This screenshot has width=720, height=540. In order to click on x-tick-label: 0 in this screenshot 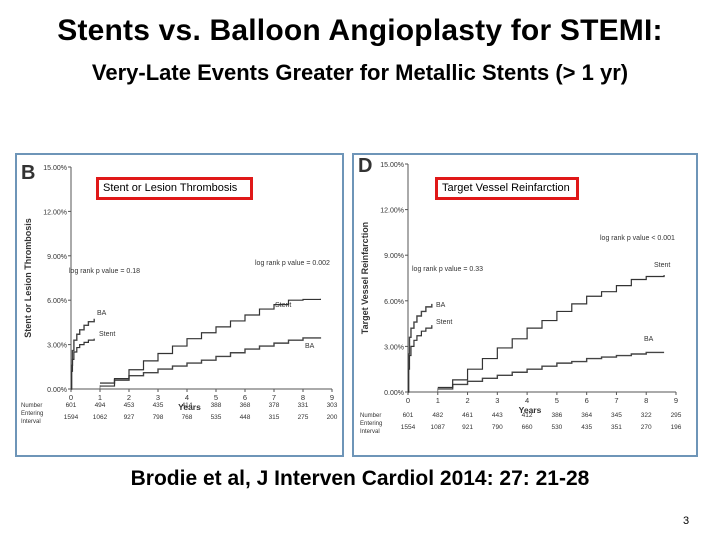, I will do `click(408, 400)`.